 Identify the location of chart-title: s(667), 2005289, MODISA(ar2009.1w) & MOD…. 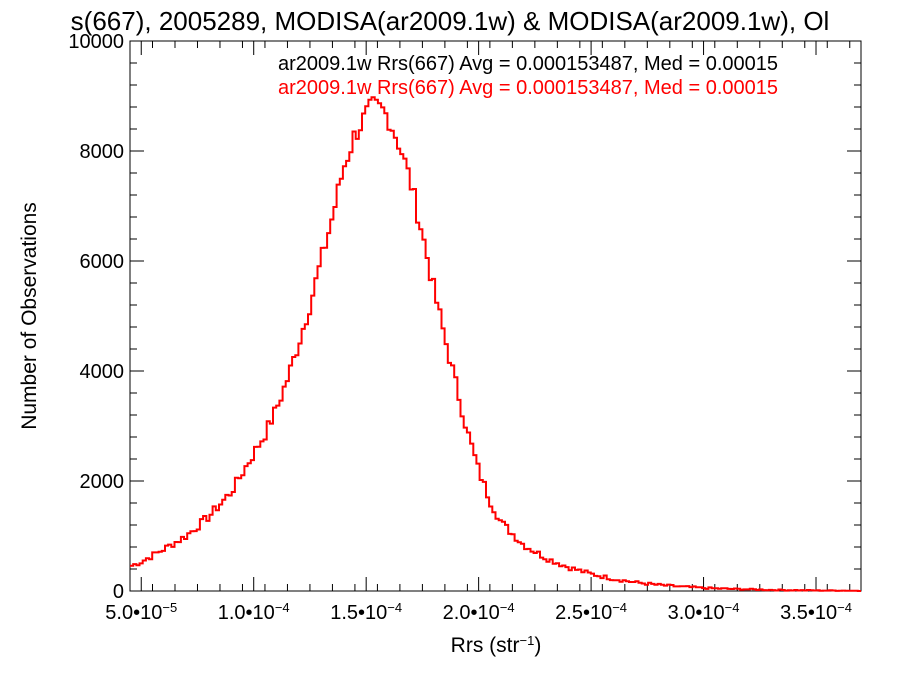
(450, 21).